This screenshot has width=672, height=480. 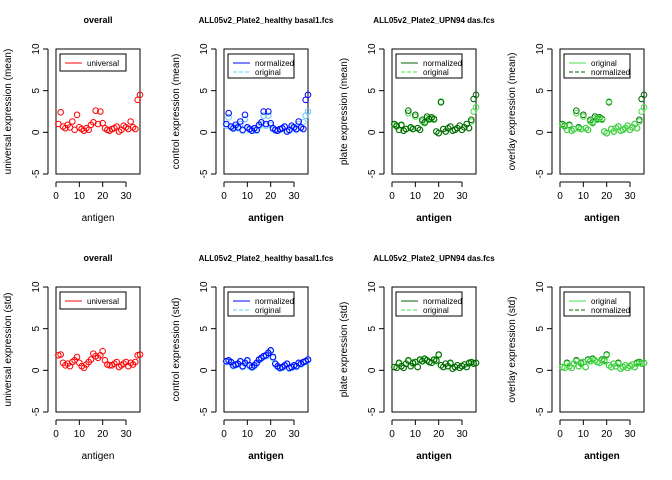 What do you see at coordinates (99, 359) in the screenshot?
I see `series-universal` at bounding box center [99, 359].